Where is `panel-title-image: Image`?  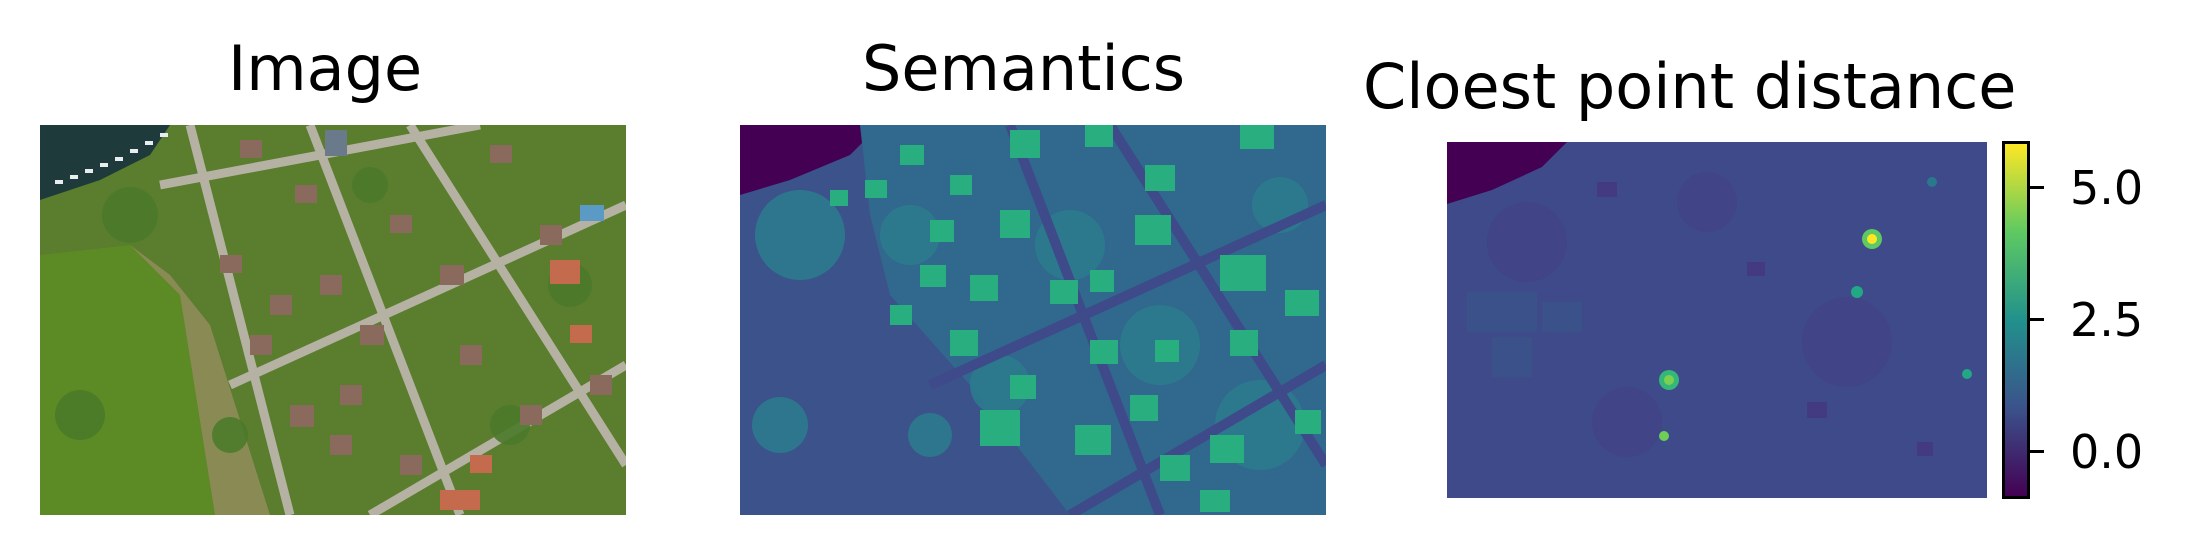
panel-title-image: Image is located at coordinates (325, 68).